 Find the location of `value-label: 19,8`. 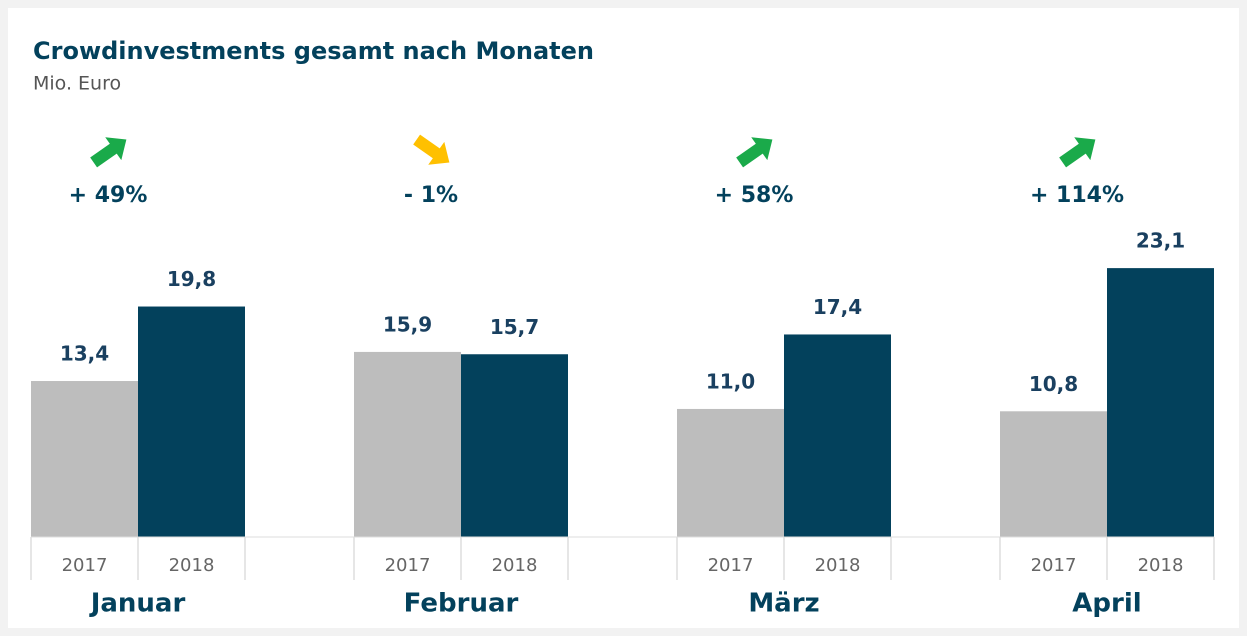

value-label: 19,8 is located at coordinates (191, 279).